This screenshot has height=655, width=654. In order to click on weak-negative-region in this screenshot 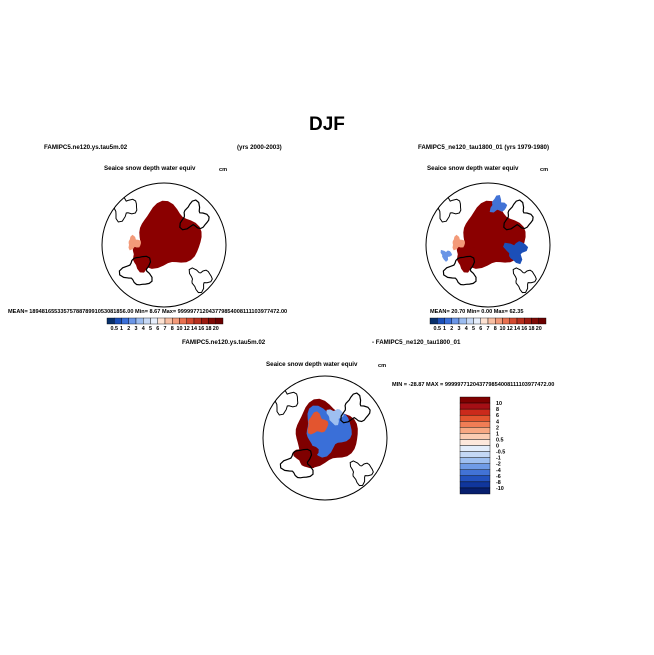, I will do `click(335, 417)`.